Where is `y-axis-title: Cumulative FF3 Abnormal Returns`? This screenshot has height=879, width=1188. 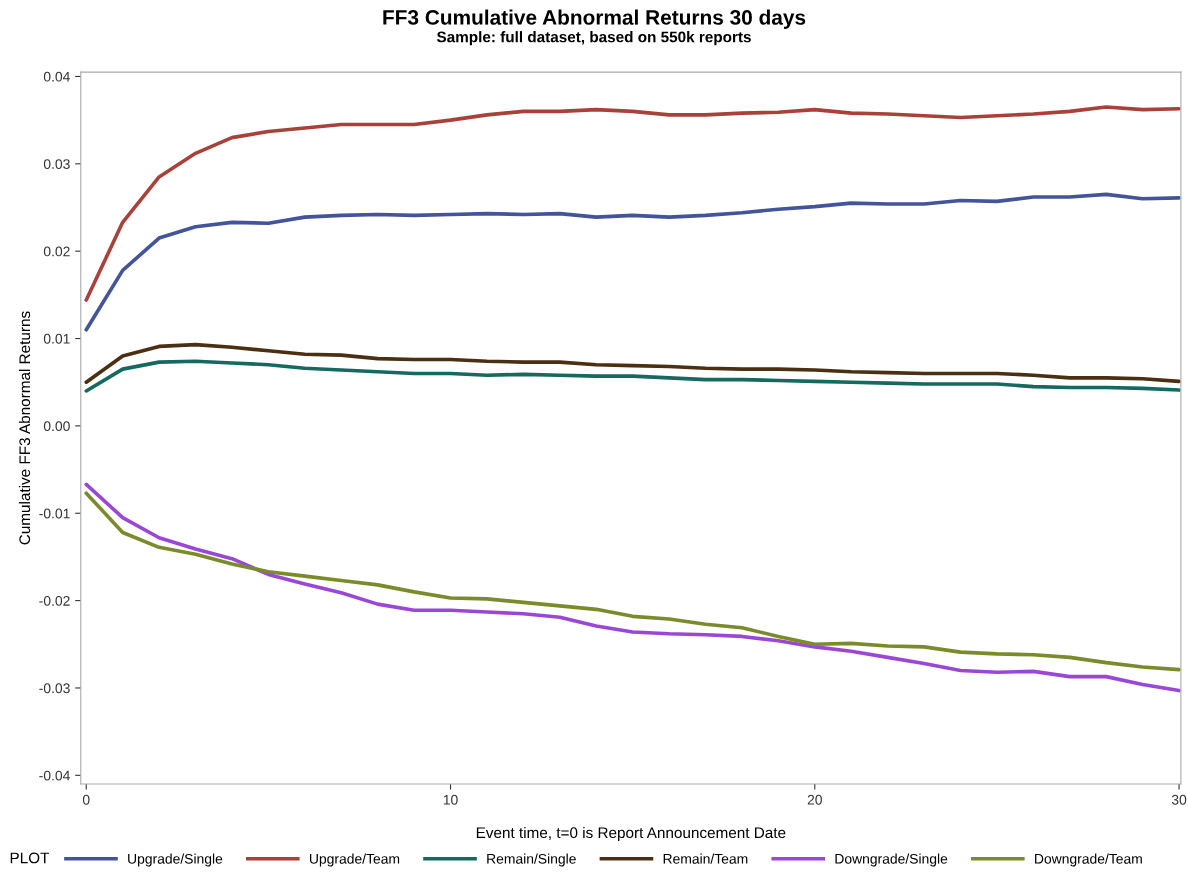
y-axis-title: Cumulative FF3 Abnormal Returns is located at coordinates (24, 428).